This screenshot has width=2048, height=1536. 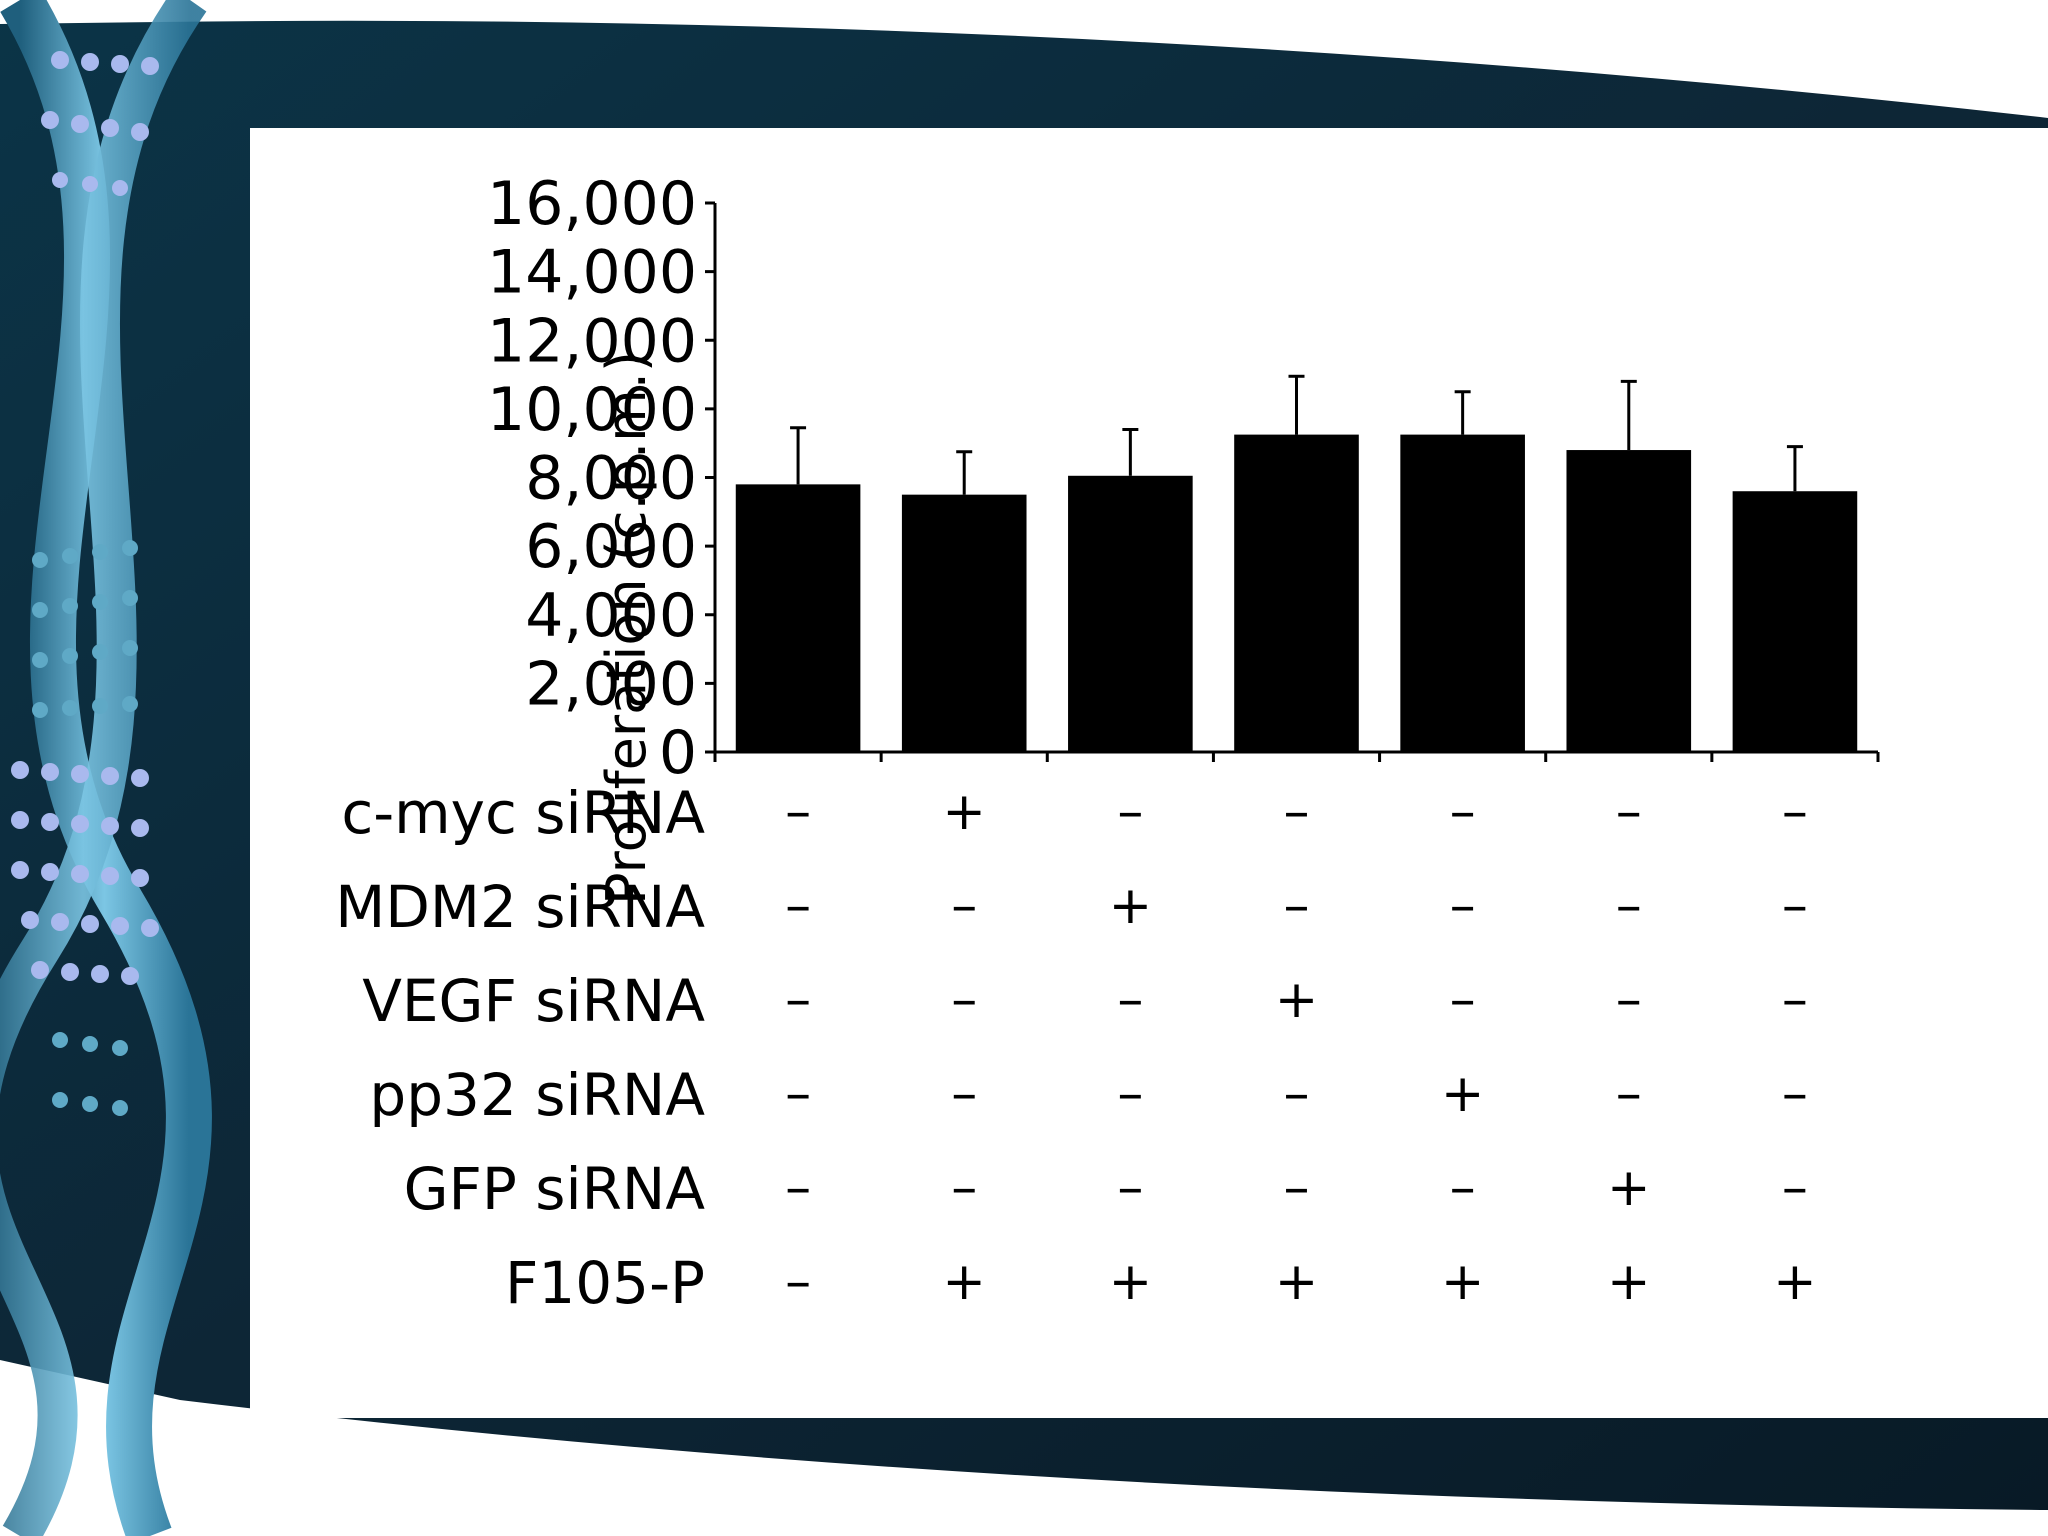 I want to click on y-tick-label: 6,000, so click(x=611, y=547).